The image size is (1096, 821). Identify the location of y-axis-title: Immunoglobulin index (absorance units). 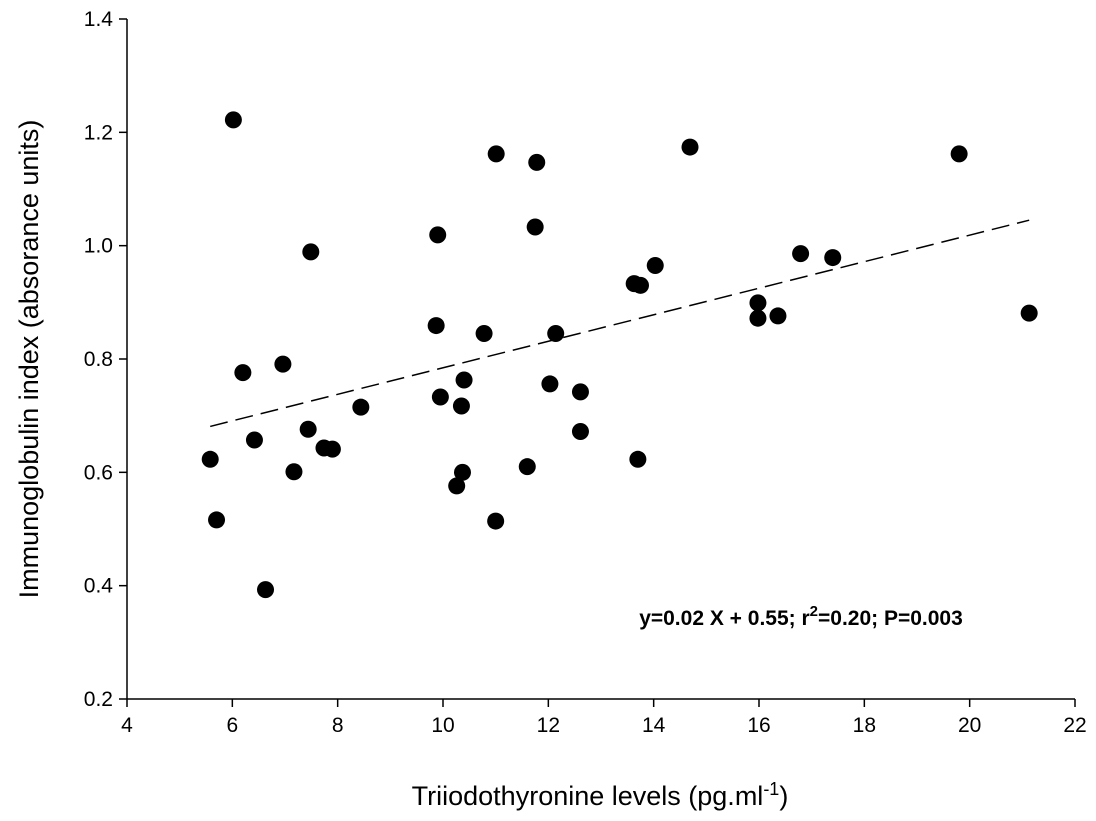
(29, 359).